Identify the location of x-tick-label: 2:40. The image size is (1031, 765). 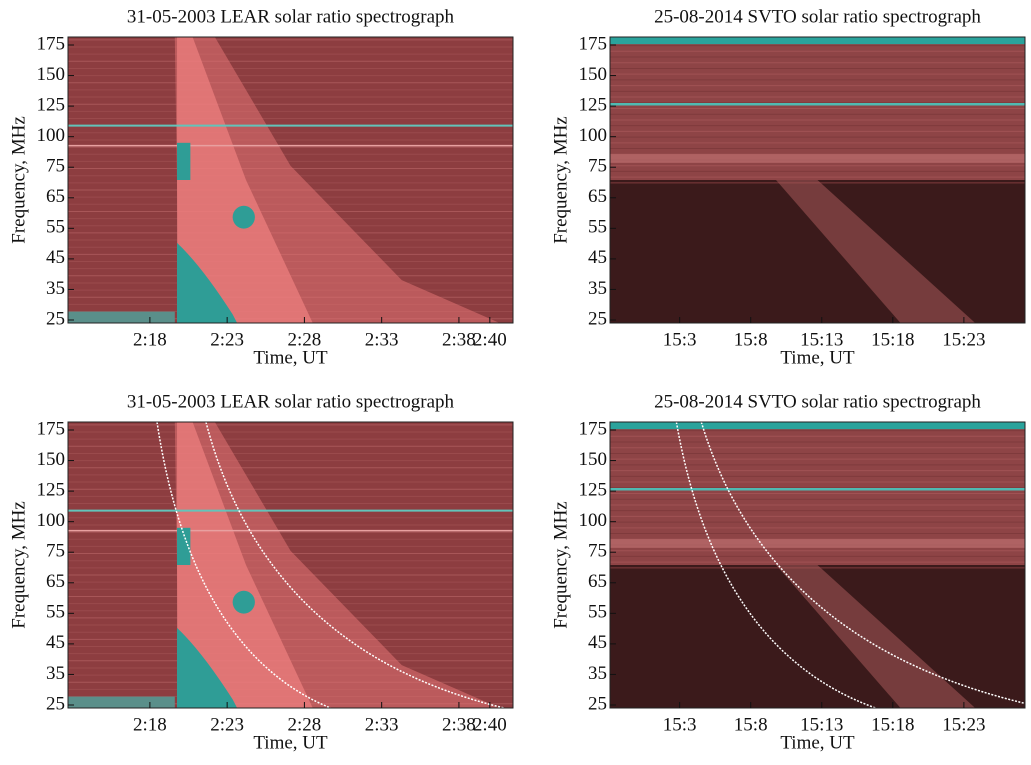
(490, 339).